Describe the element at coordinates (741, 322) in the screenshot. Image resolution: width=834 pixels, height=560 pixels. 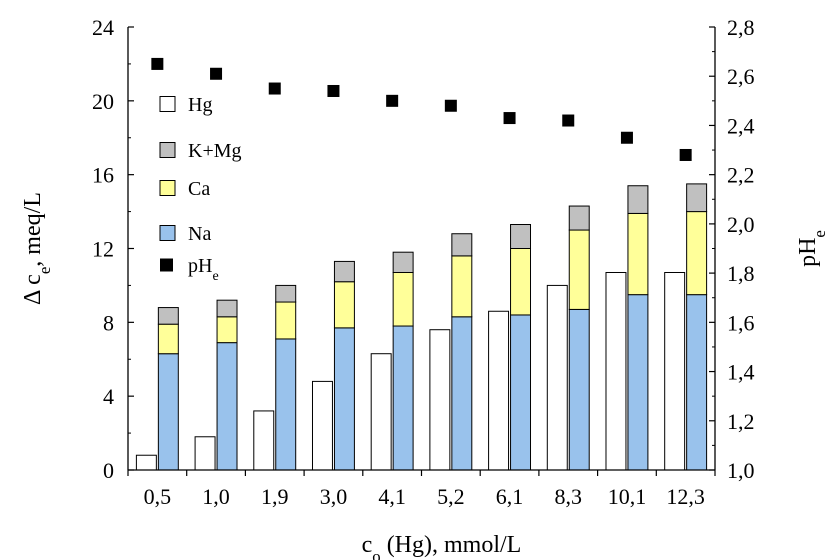
I see `y2-tick-label: 1,6` at that location.